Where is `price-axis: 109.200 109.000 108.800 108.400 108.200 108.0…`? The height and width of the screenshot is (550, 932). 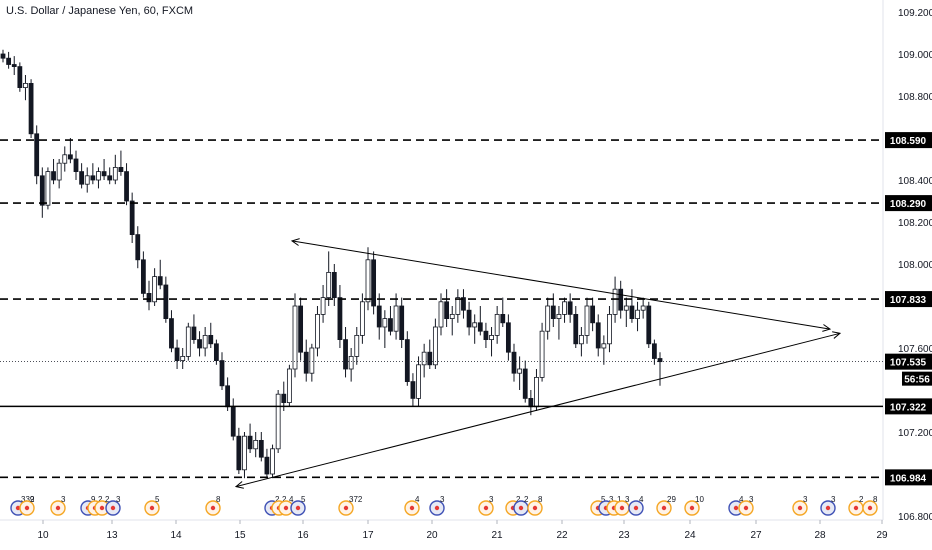 price-axis: 109.200 109.000 108.800 108.400 108.200 108.0… is located at coordinates (915, 265).